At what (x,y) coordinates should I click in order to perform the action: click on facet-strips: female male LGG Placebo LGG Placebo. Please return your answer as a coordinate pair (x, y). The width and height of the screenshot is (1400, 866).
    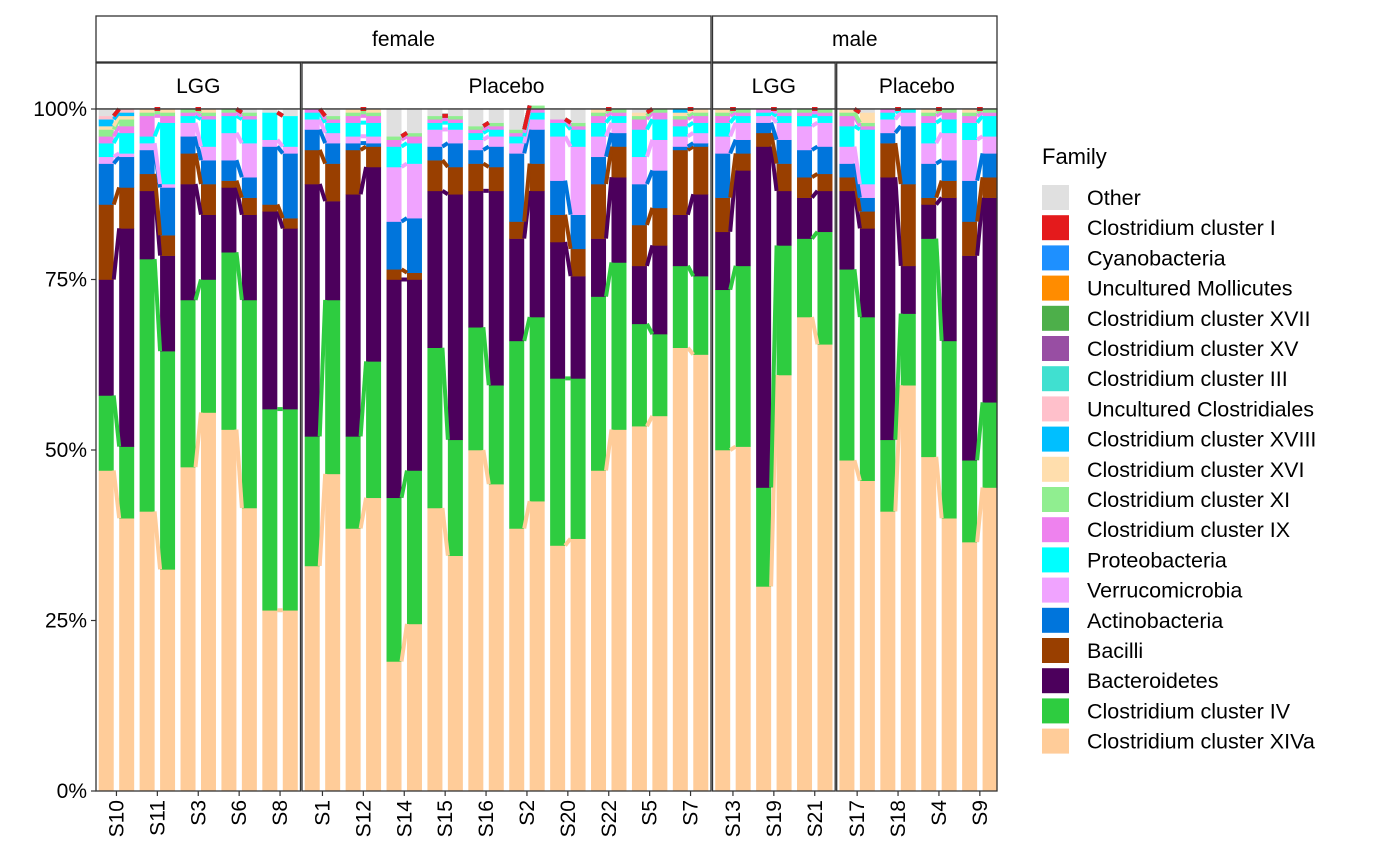
    Looking at the image, I should click on (546, 62).